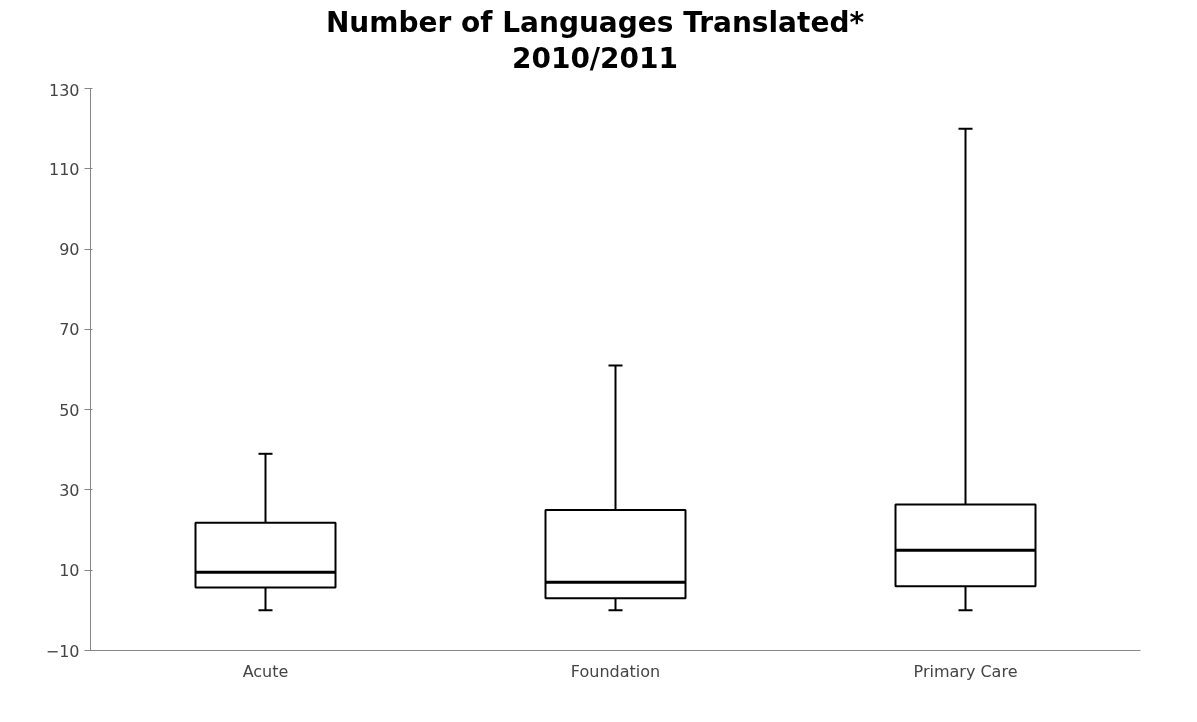 Image resolution: width=1197 pixels, height=722 pixels. I want to click on y-tick-label: 70, so click(69, 330).